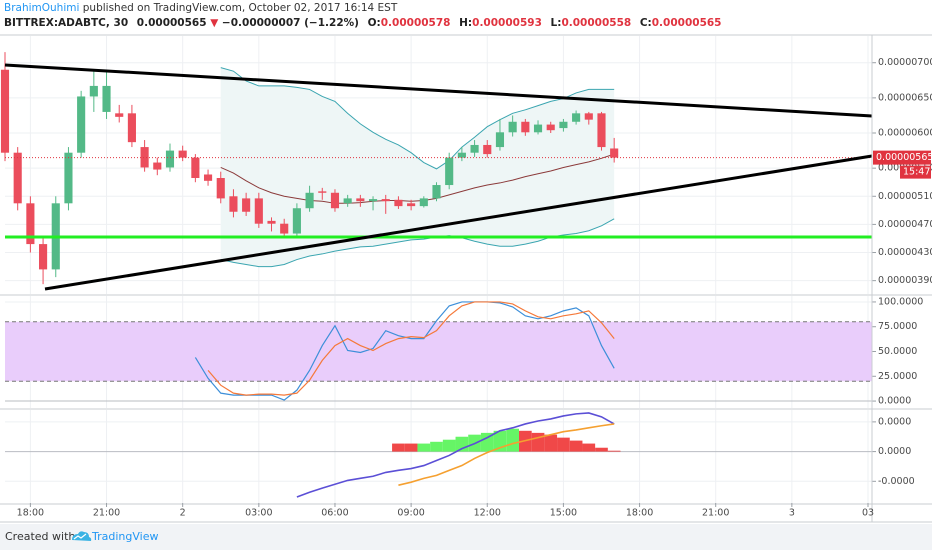 The width and height of the screenshot is (932, 550). Describe the element at coordinates (868, 513) in the screenshot. I see `x-tick-label: 03` at that location.